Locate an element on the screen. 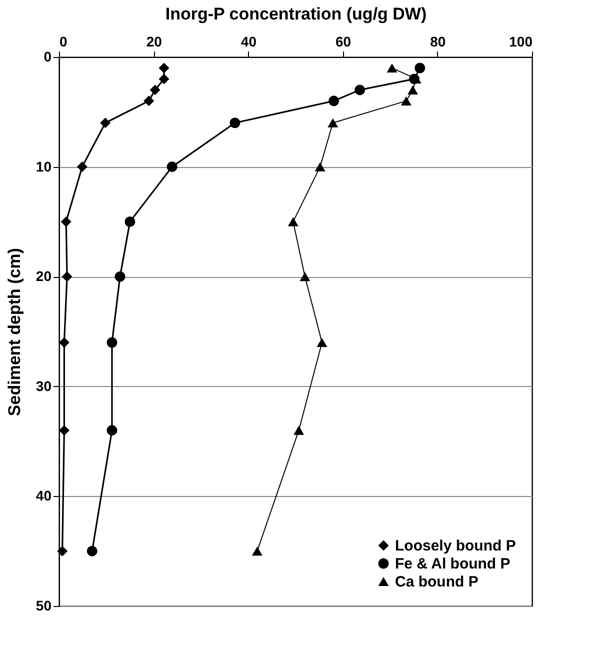 This screenshot has width=595, height=660. x-tick-label: 0 is located at coordinates (64, 42).